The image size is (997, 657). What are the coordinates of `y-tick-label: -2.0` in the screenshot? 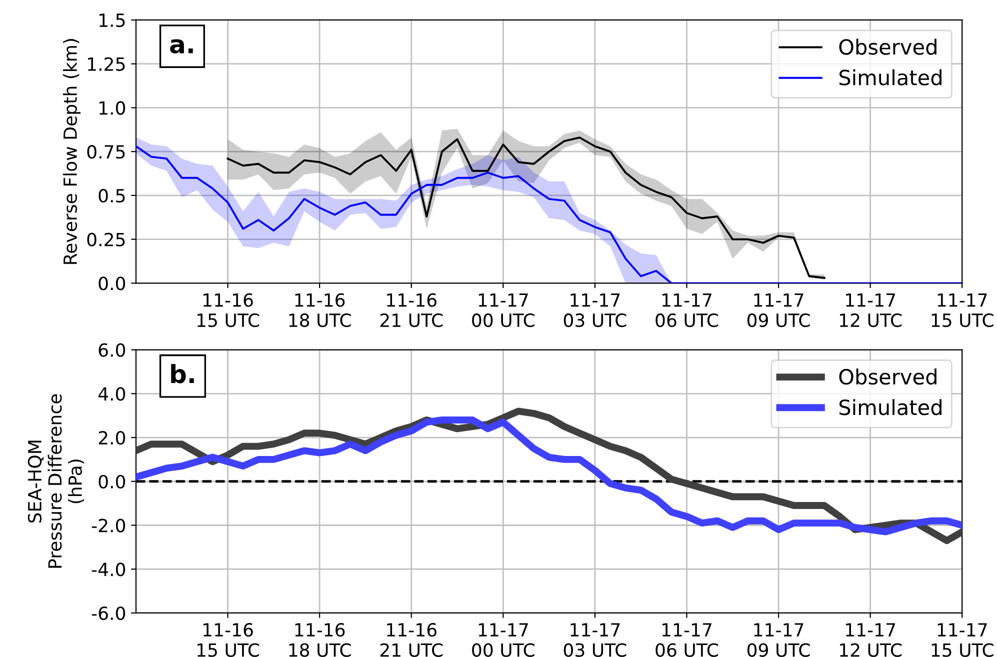 It's located at (109, 525).